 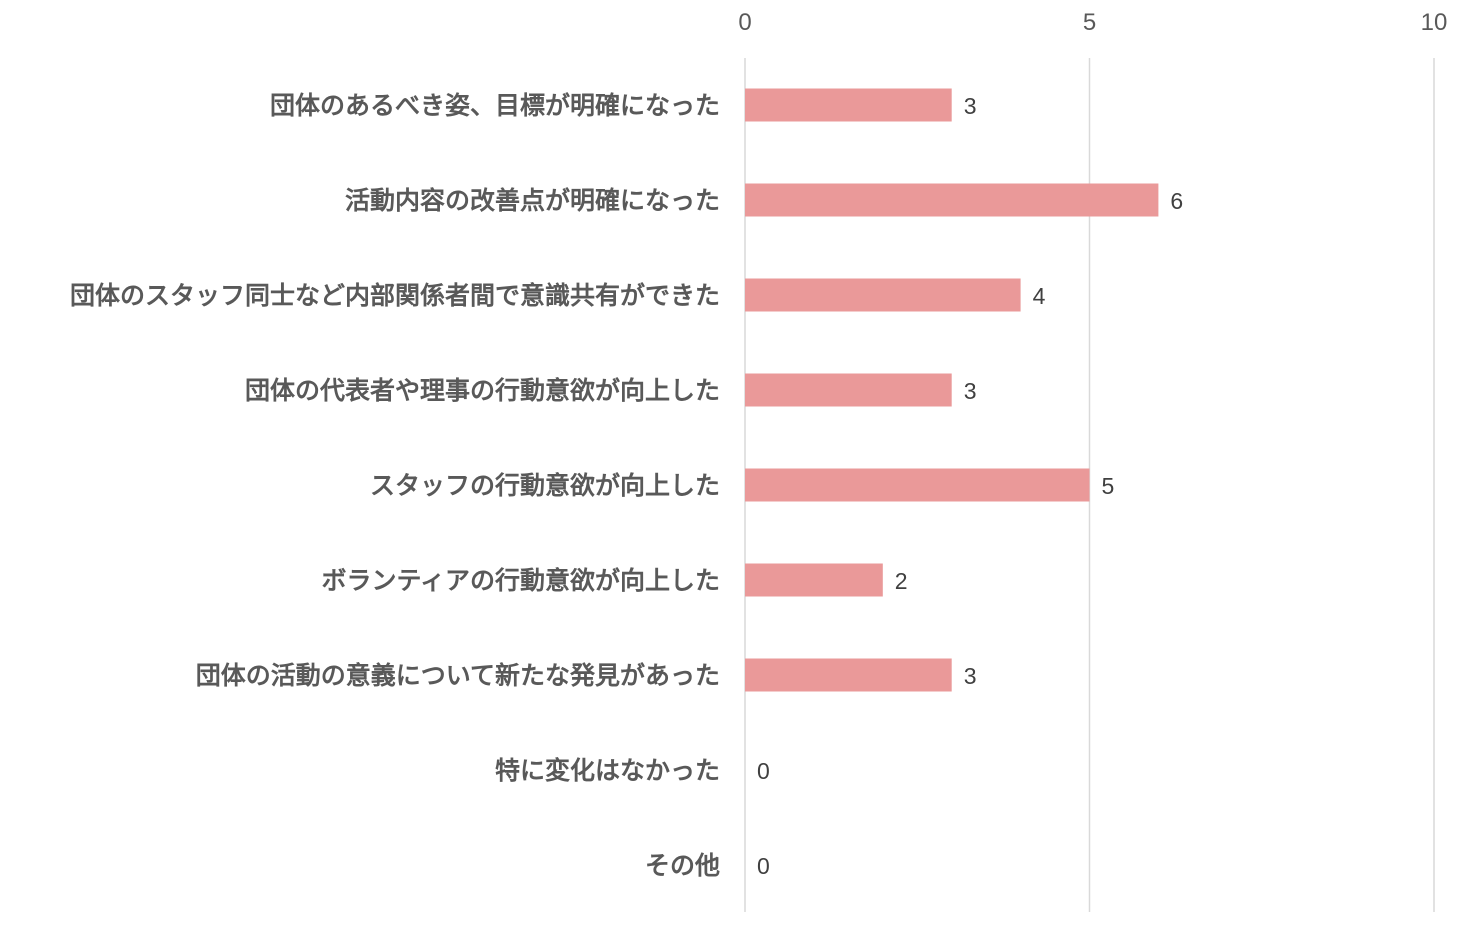 I want to click on category-label: ボランティアの行動意欲が向上した, so click(x=520, y=580).